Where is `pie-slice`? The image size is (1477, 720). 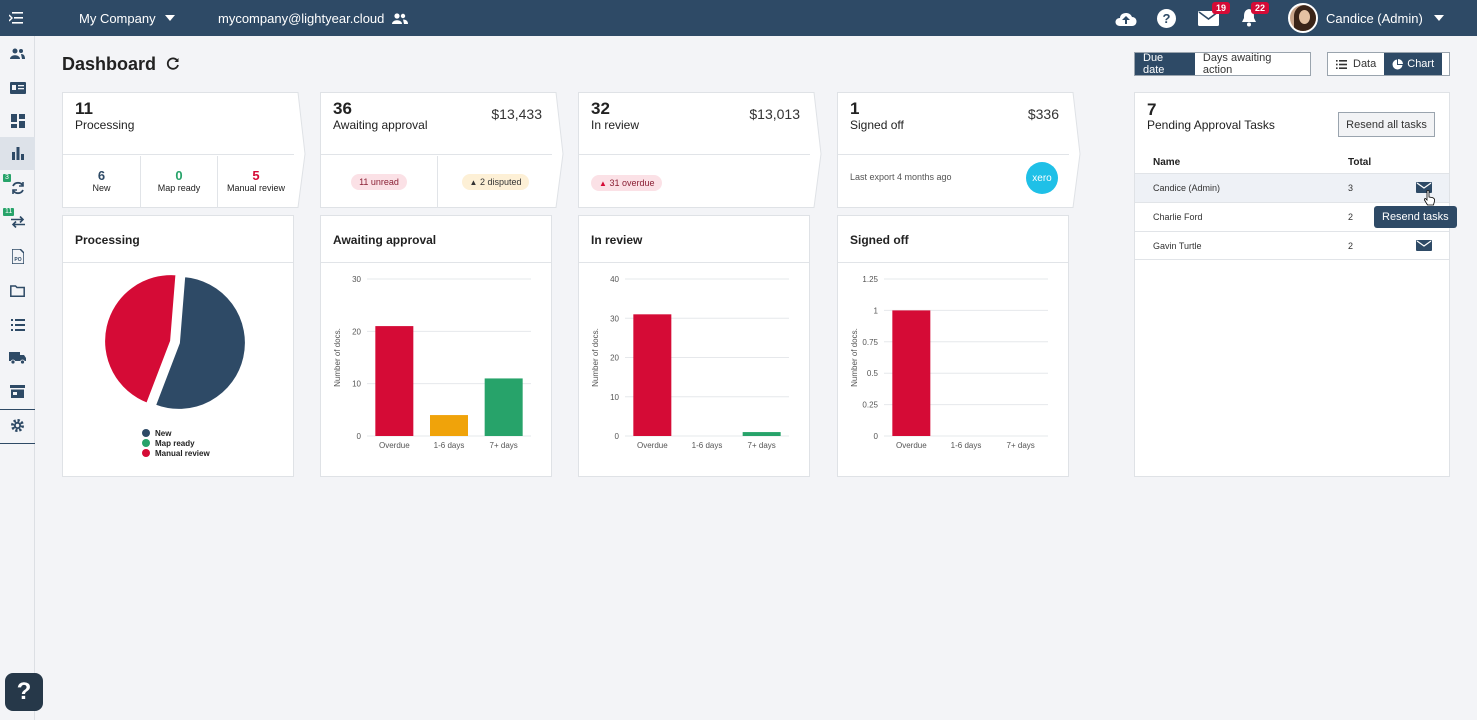 pie-slice is located at coordinates (140, 339).